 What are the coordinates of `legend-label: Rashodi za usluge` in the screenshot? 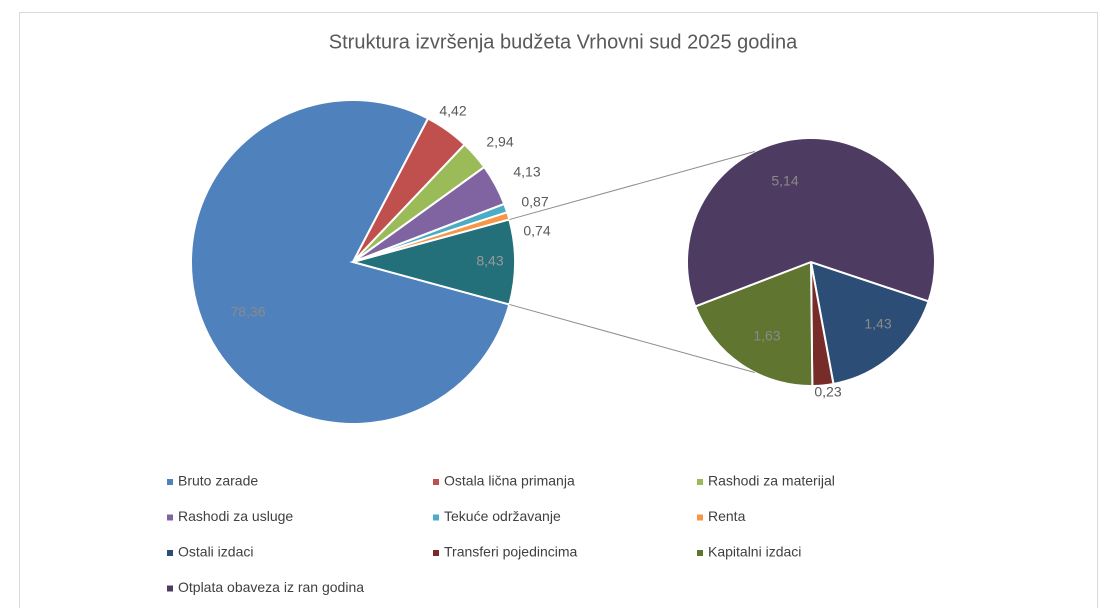 It's located at (235, 516).